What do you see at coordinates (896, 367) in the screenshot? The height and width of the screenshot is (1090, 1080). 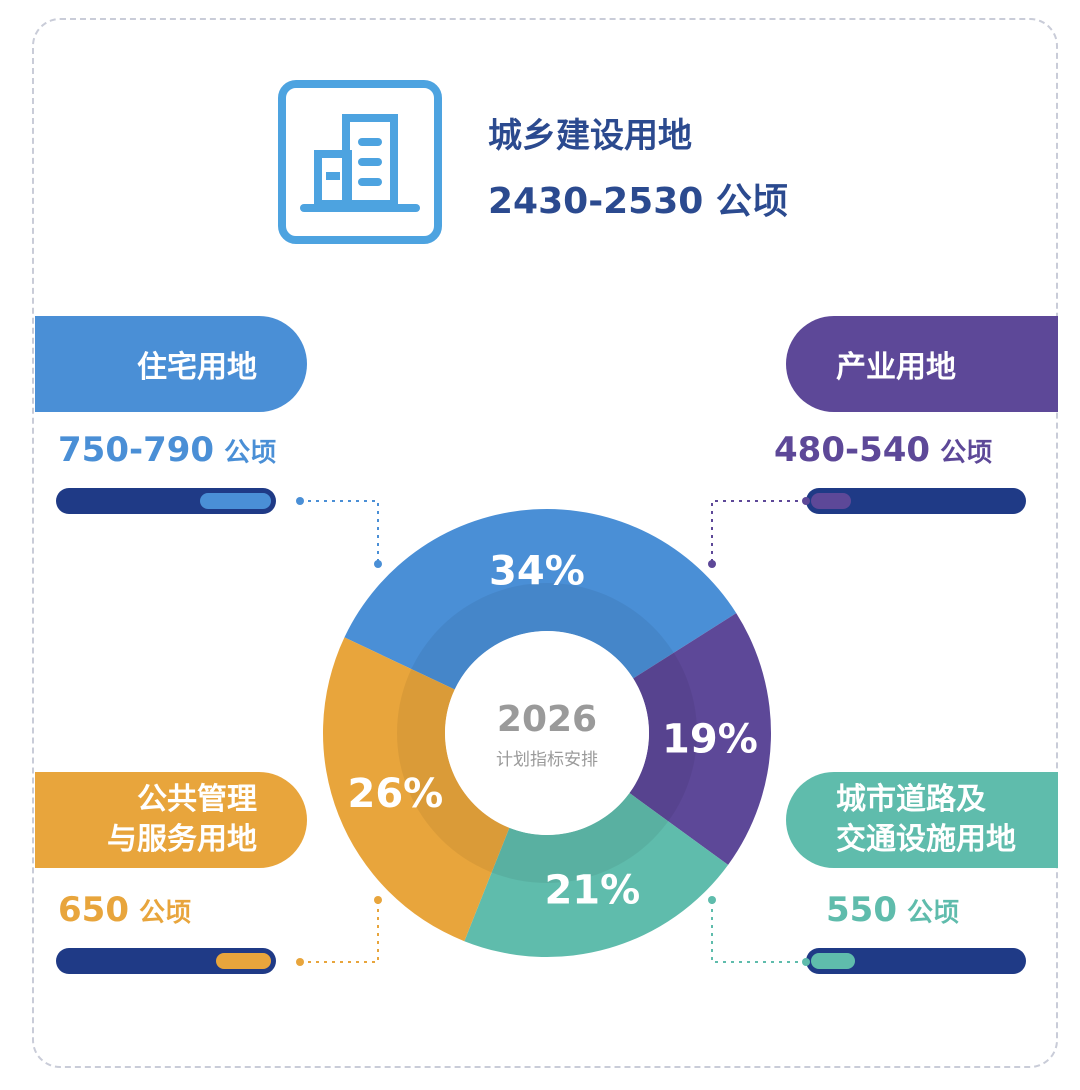 I see `industrial-label: 产业用地` at bounding box center [896, 367].